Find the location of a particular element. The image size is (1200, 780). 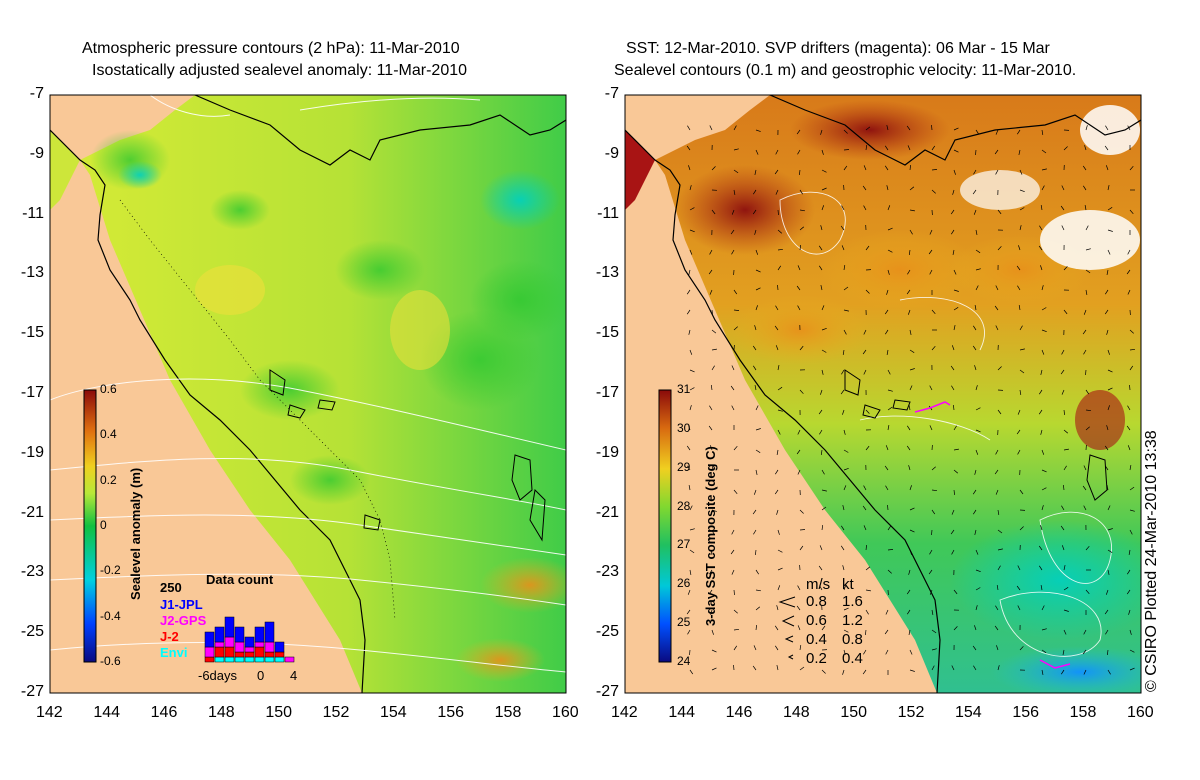

lon-tick-label: 142 is located at coordinates (49, 712).